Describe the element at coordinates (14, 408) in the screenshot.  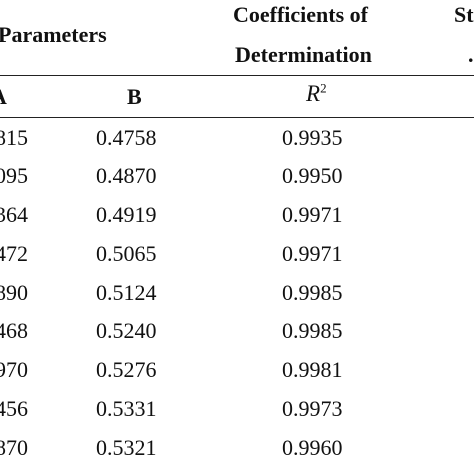
I see `cell-a: 456` at that location.